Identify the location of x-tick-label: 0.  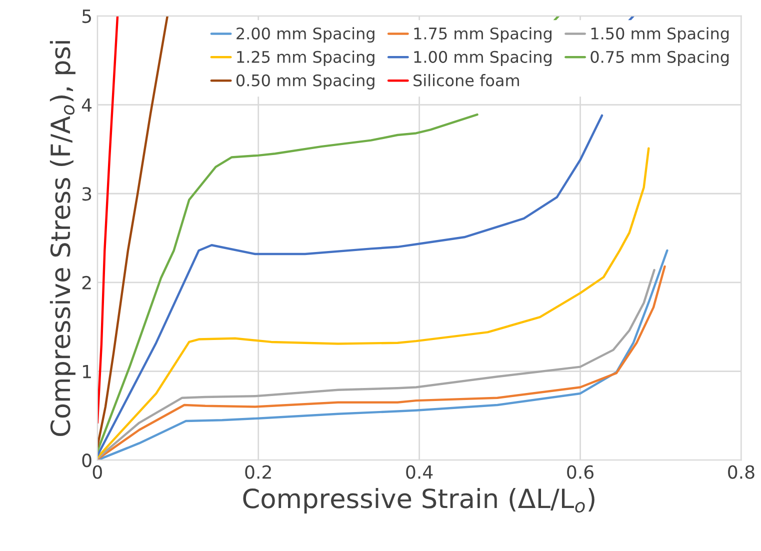
(97, 472).